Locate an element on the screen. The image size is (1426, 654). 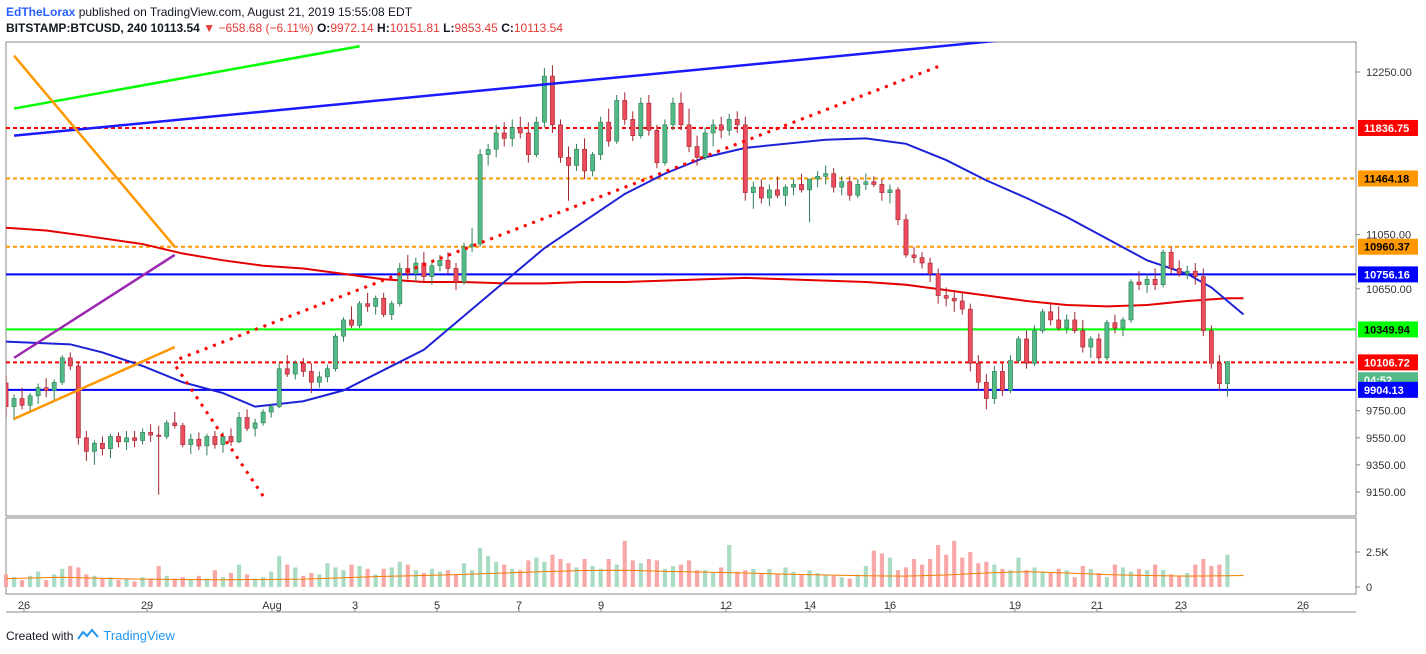
tradingview-brand: TradingView is located at coordinates (139, 635).